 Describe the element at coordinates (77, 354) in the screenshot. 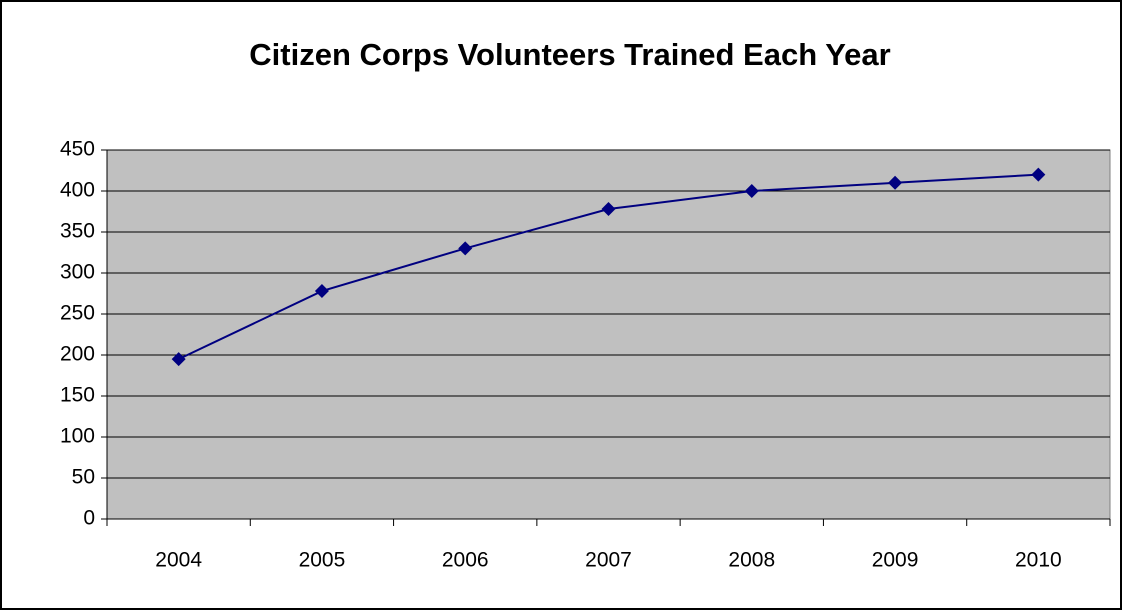

I see `y-tick-label: 200` at that location.